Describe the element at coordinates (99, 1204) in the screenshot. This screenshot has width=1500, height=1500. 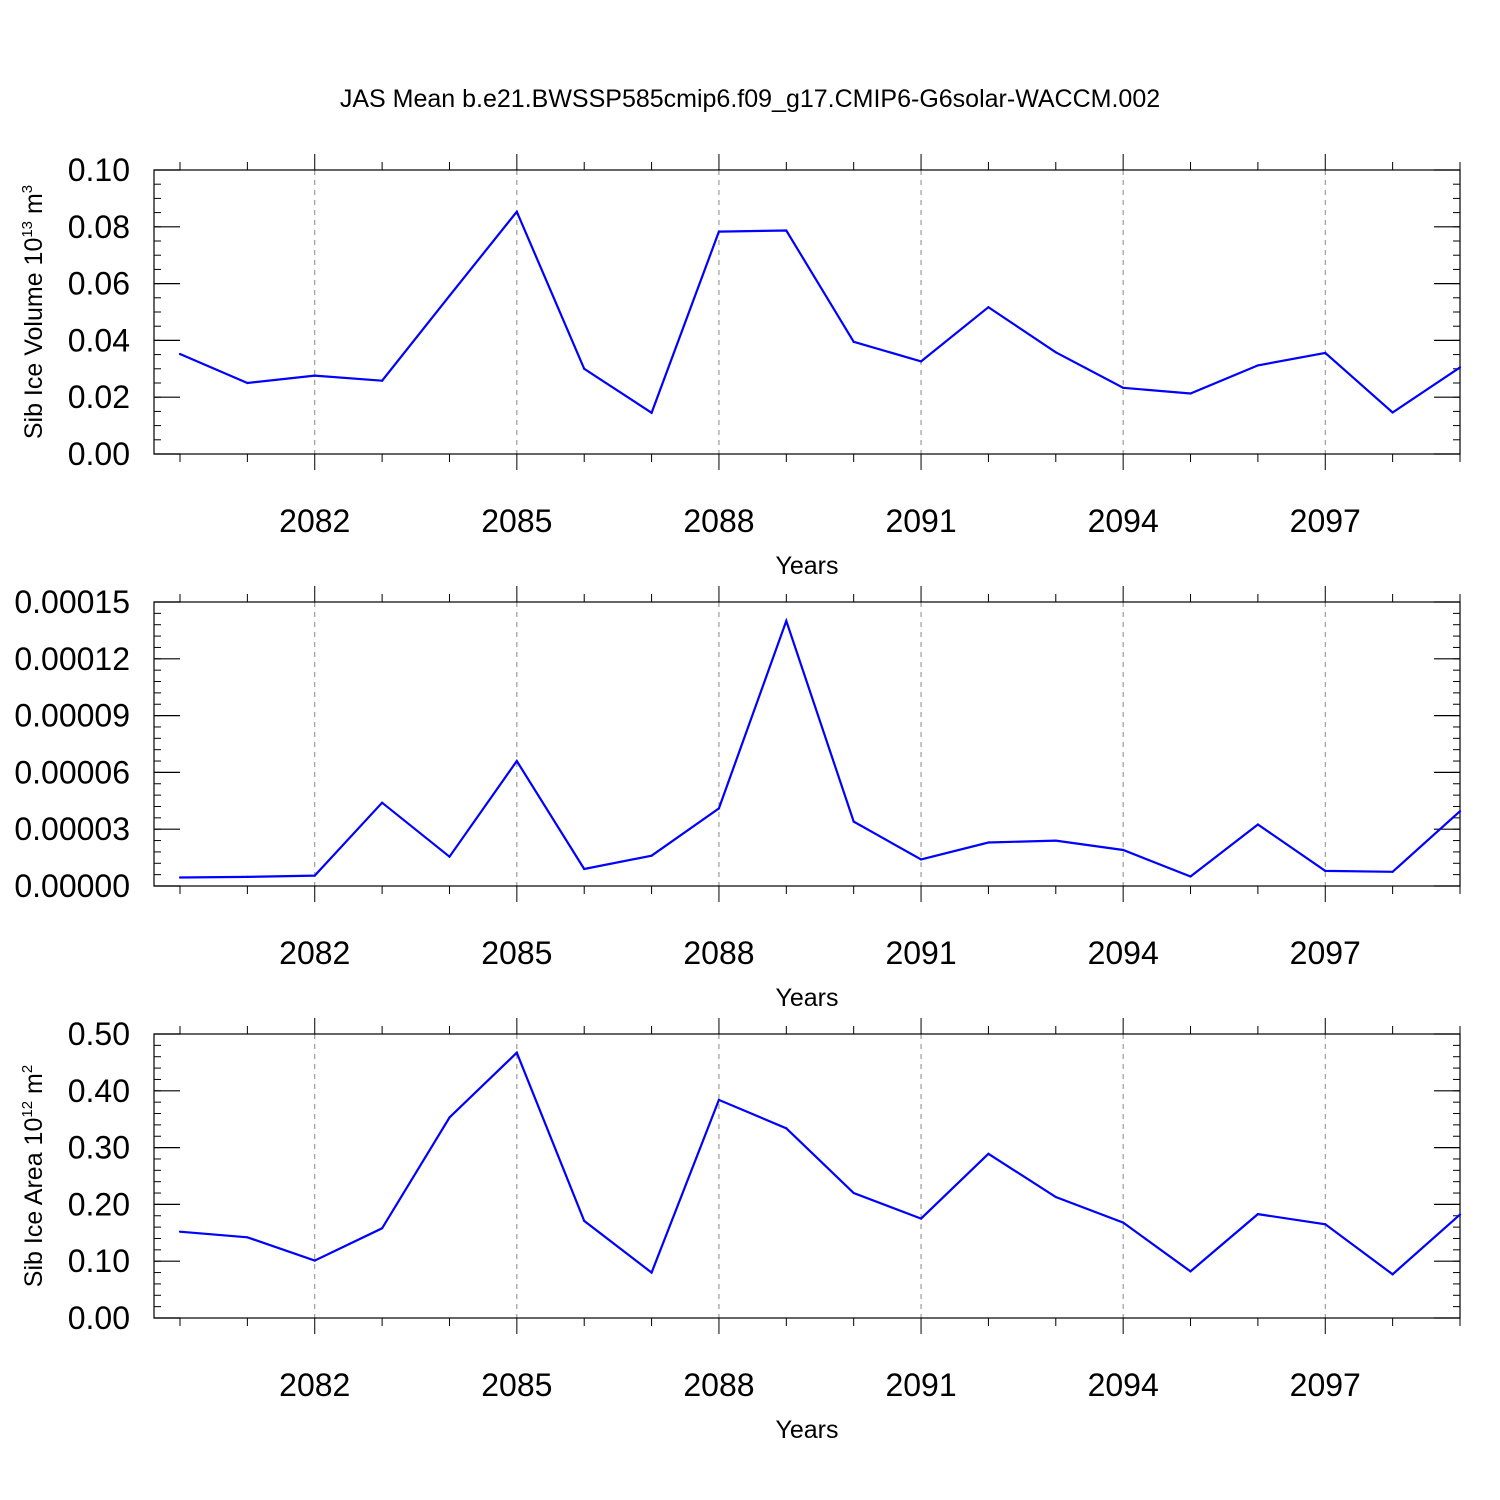
I see `y-tick-label: 0.20` at that location.